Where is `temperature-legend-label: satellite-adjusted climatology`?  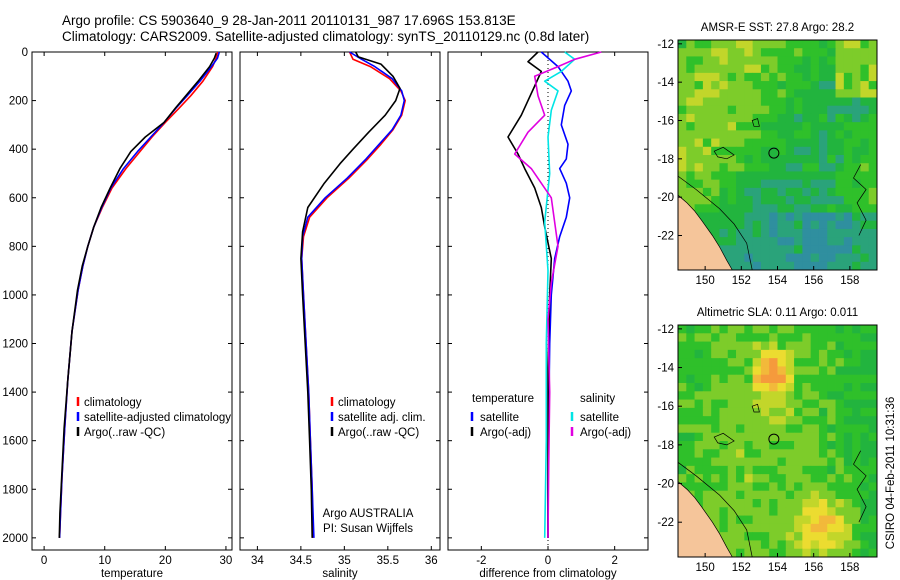 temperature-legend-label: satellite-adjusted climatology is located at coordinates (157, 418).